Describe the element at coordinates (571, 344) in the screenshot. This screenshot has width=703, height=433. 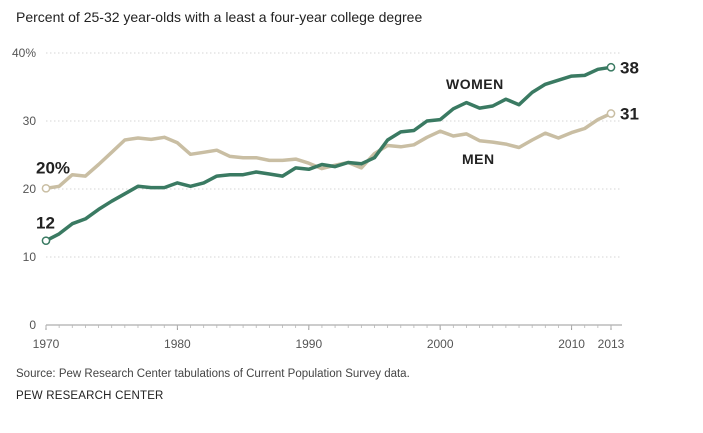
I see `x-tick-label: 2010` at that location.